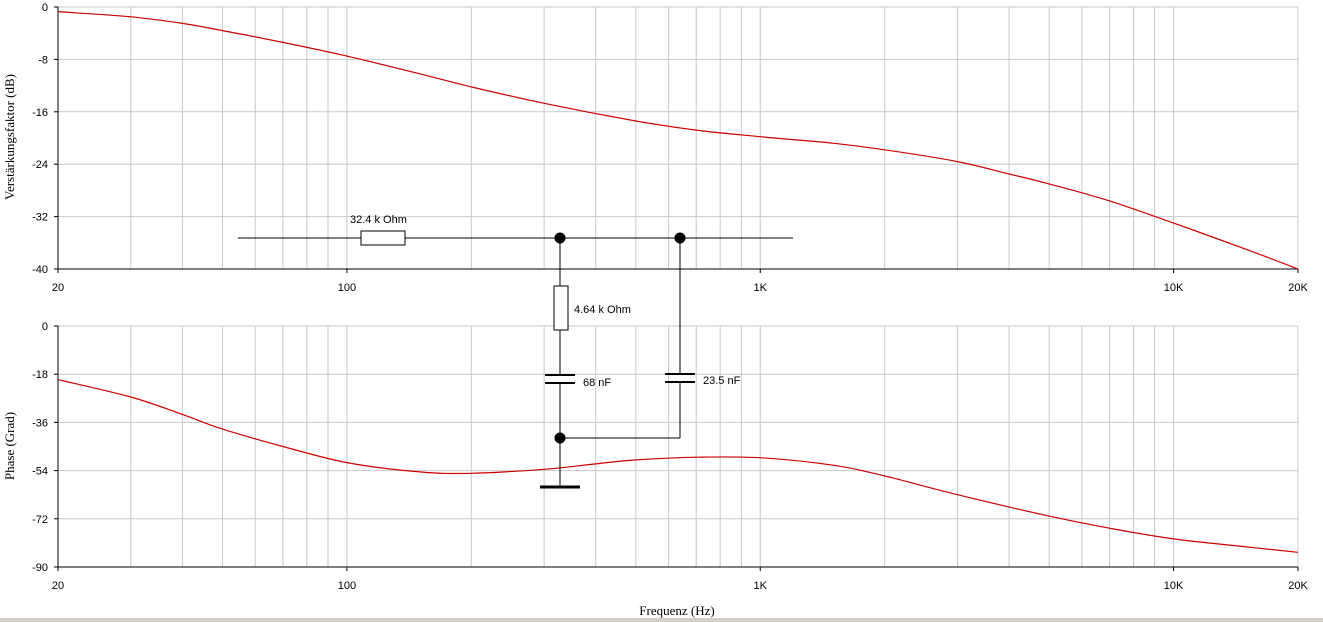 The width and height of the screenshot is (1323, 622). Describe the element at coordinates (9, 137) in the screenshot. I see `magnitude-y-axis-label: Verstärkungsfaktor (dB)` at that location.